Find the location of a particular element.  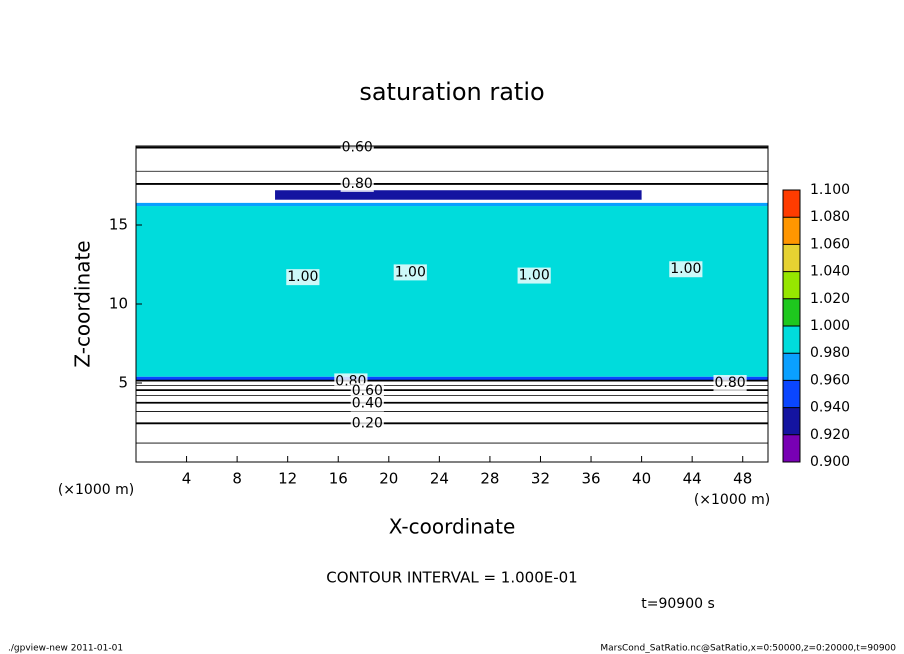

contour-interval: CONTOUR INTERVAL = 1.000E-01 is located at coordinates (451, 578).